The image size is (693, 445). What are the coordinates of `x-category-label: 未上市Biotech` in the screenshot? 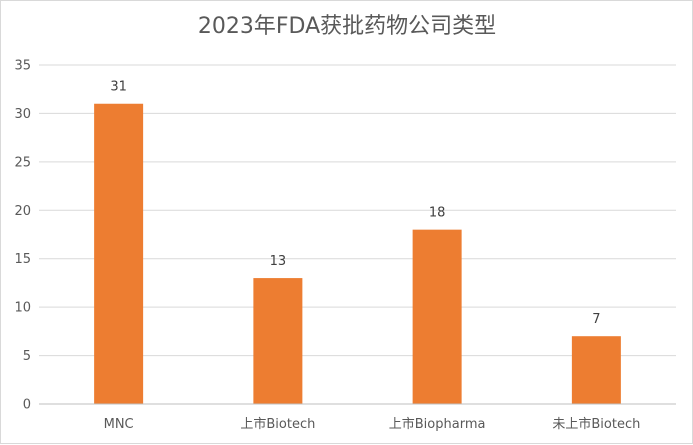 It's located at (596, 424).